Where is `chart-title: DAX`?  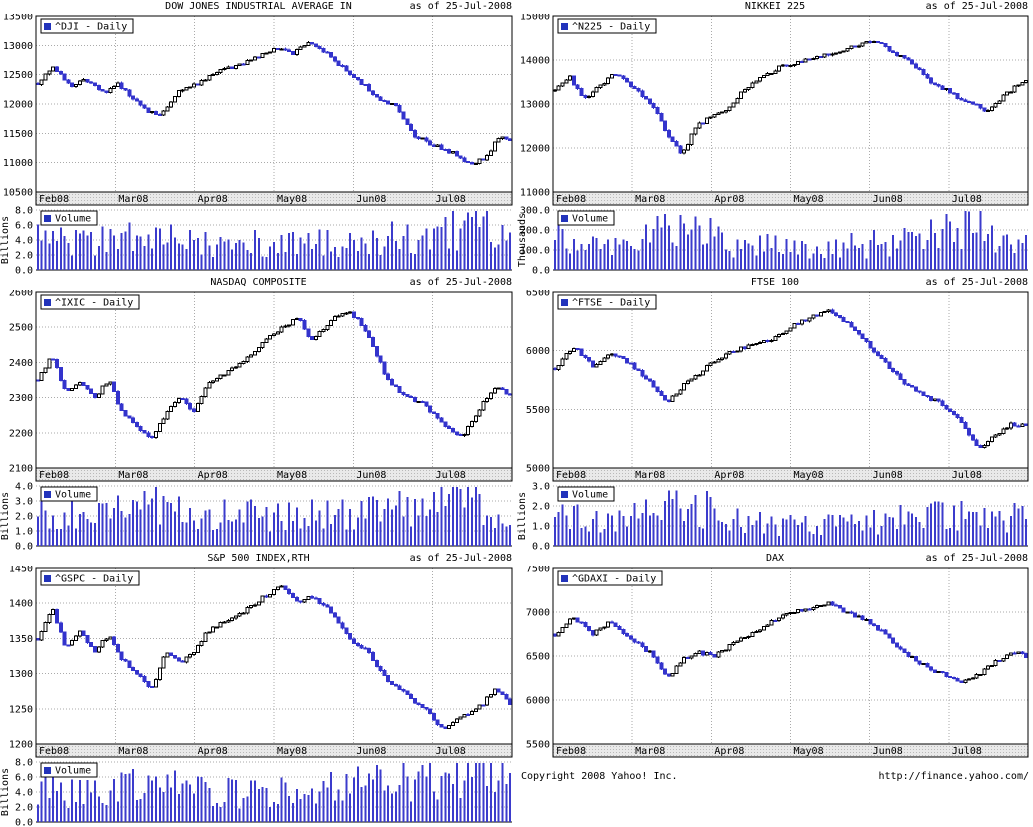 chart-title: DAX is located at coordinates (775, 558).